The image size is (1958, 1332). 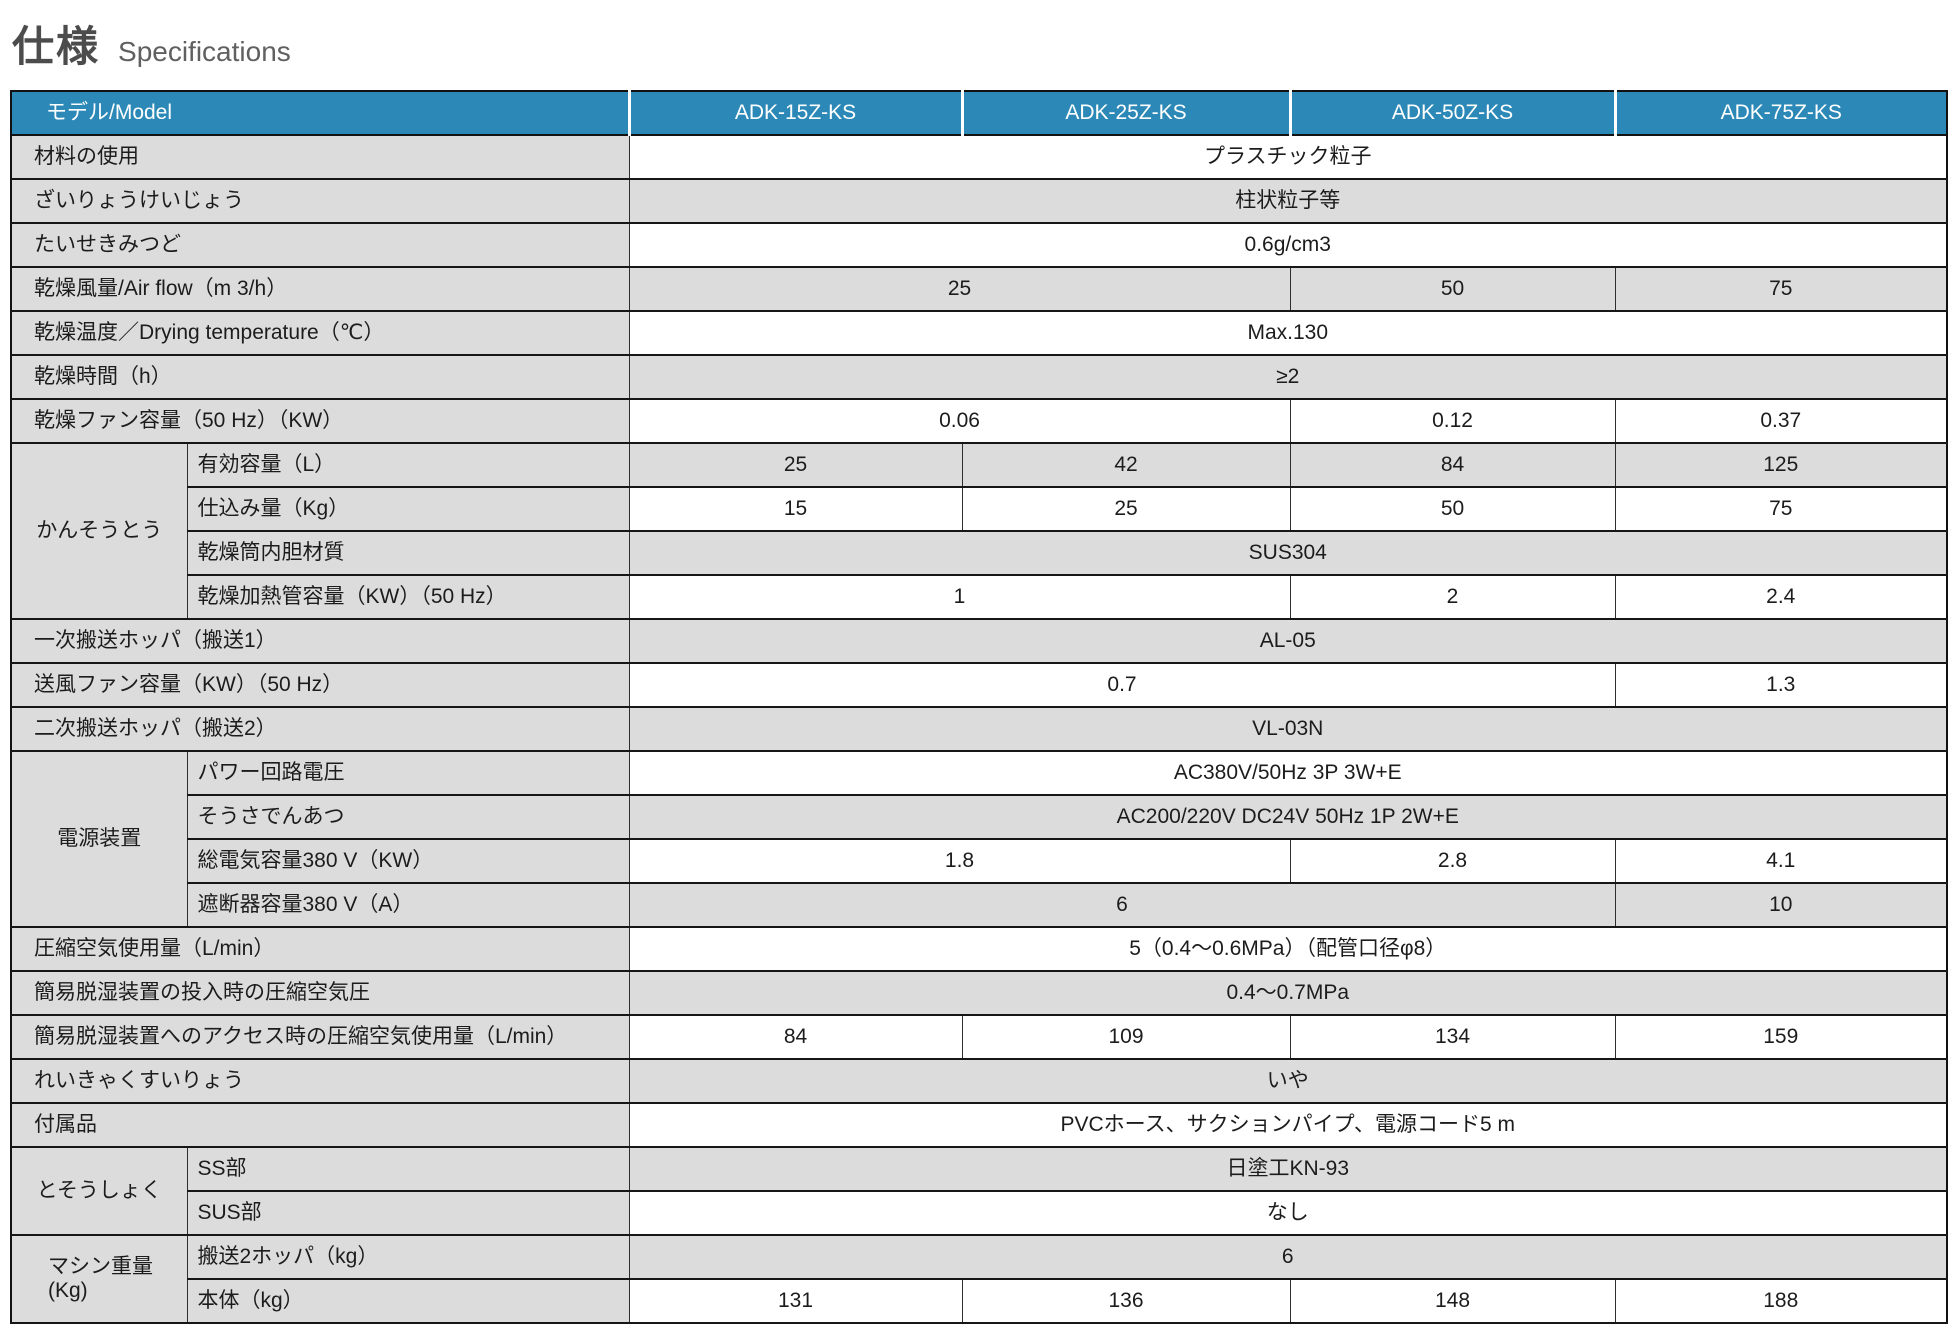 I want to click on table-row: とそうしょく SS部 日塗工KN-93, so click(x=979, y=1191).